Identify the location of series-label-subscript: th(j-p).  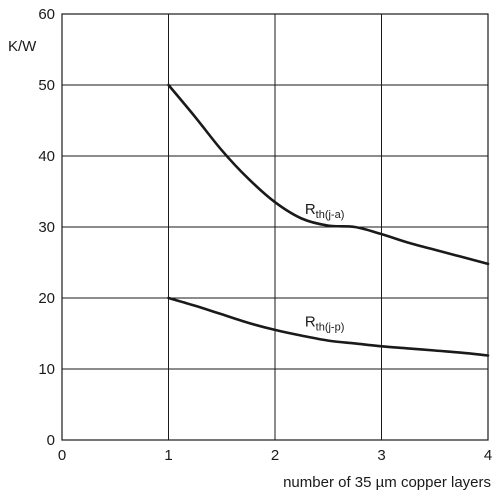
(330, 327).